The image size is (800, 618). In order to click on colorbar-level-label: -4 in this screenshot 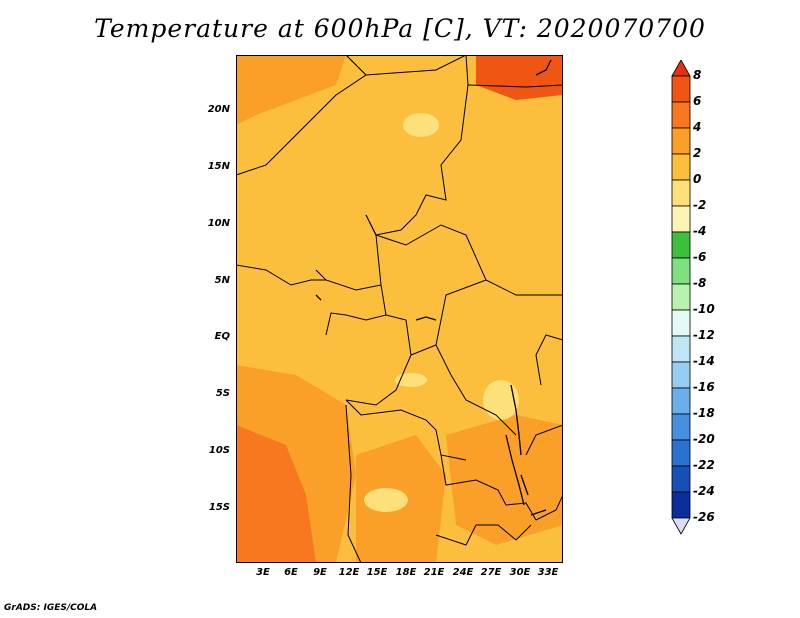, I will do `click(700, 231)`.